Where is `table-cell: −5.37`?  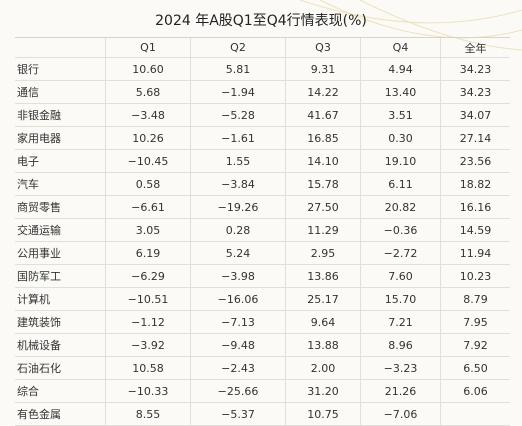
table-cell: −5.37 is located at coordinates (237, 414).